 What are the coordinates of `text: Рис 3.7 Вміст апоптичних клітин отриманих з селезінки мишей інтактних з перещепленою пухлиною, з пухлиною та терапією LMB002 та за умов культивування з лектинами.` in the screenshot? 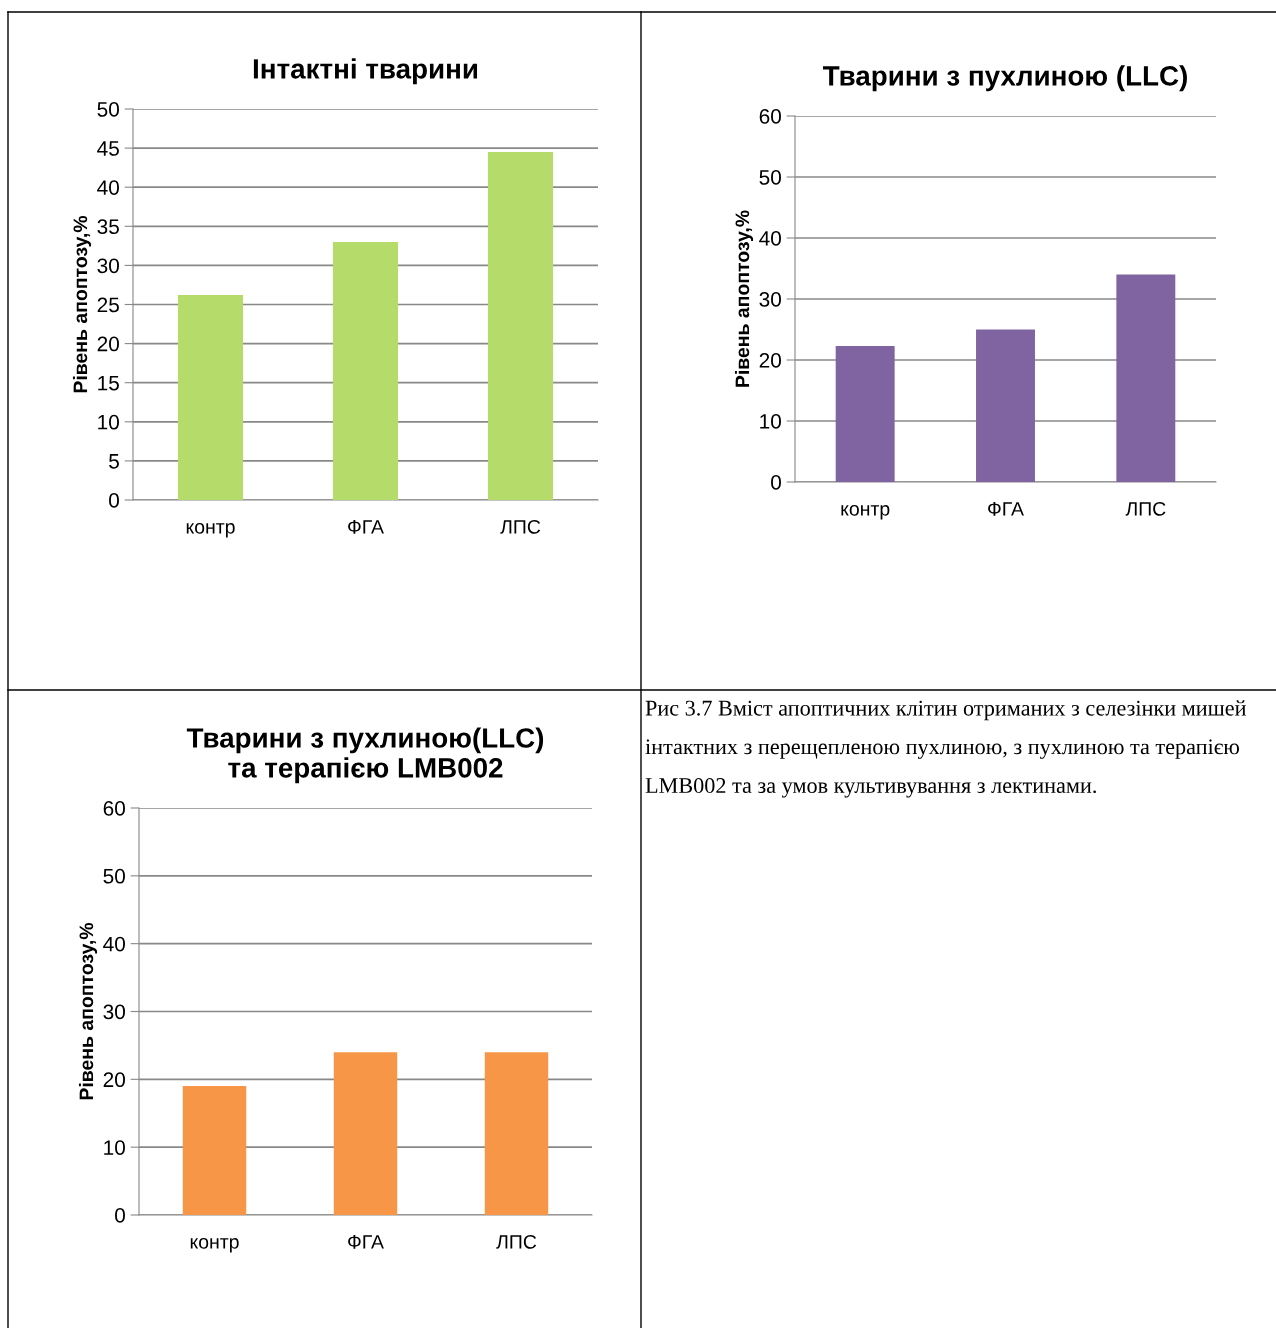 It's located at (945, 749).